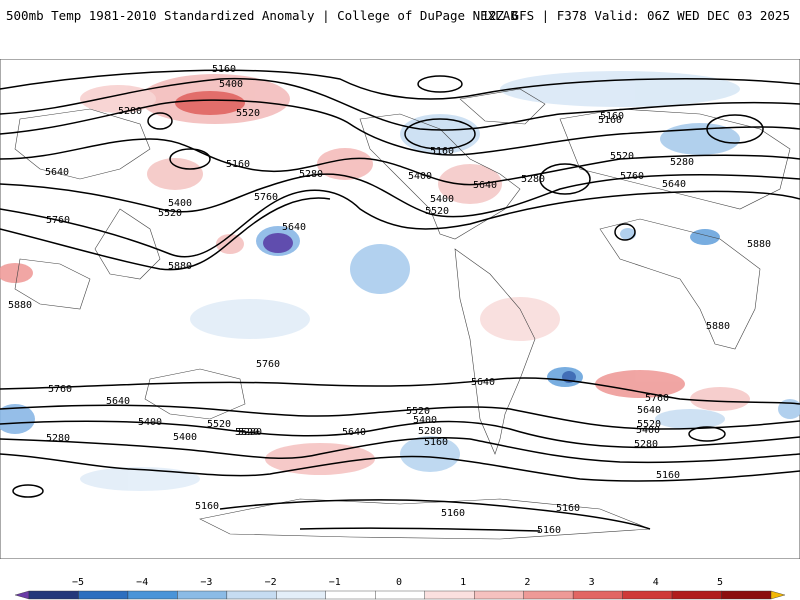 The width and height of the screenshot is (800, 600). I want to click on colorbar-swatches, so click(400, 595).